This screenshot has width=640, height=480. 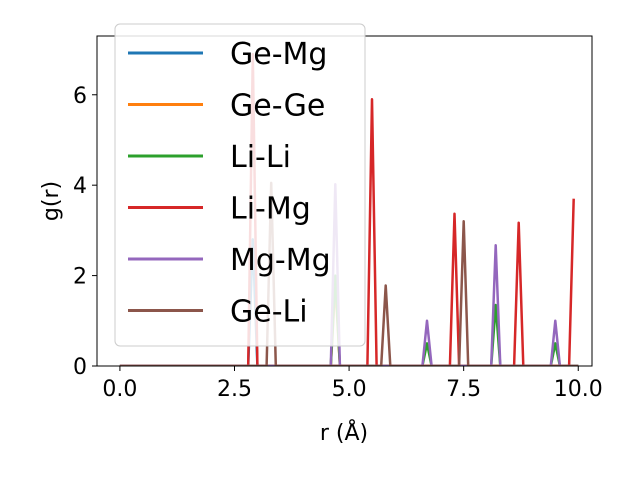 I want to click on x-tick-label: 10.0, so click(x=578, y=389).